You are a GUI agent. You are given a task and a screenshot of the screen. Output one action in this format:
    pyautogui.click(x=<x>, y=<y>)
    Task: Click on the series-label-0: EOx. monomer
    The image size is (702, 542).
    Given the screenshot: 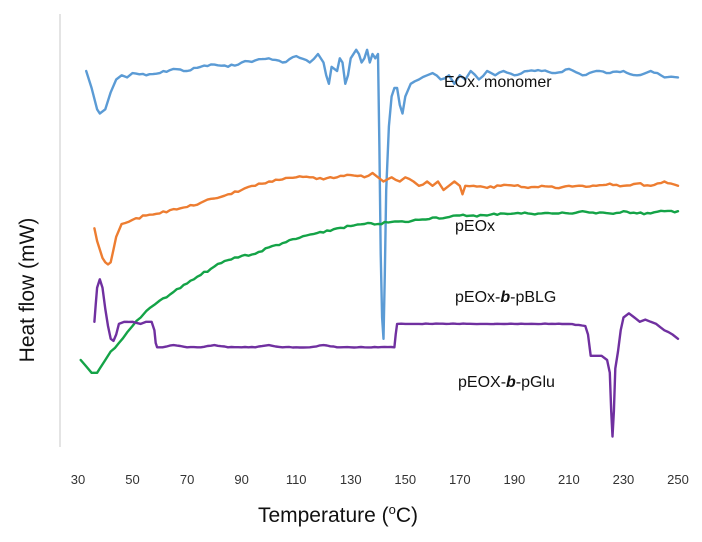 What is the action you would take?
    pyautogui.click(x=498, y=82)
    